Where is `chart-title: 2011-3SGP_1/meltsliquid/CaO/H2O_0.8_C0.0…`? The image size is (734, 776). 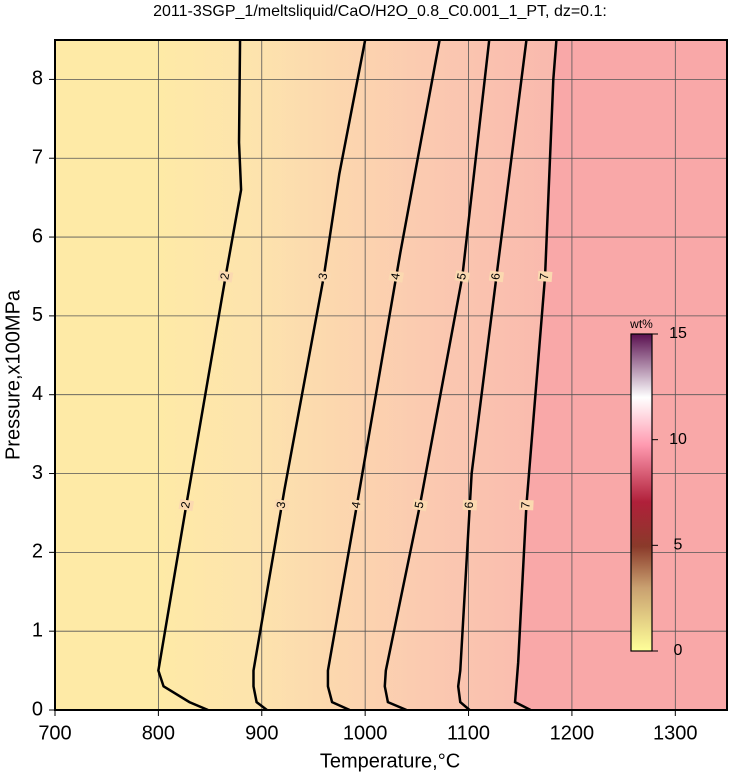
chart-title: 2011-3SGP_1/meltsliquid/CaO/H2O_0.8_C0.0… is located at coordinates (380, 11).